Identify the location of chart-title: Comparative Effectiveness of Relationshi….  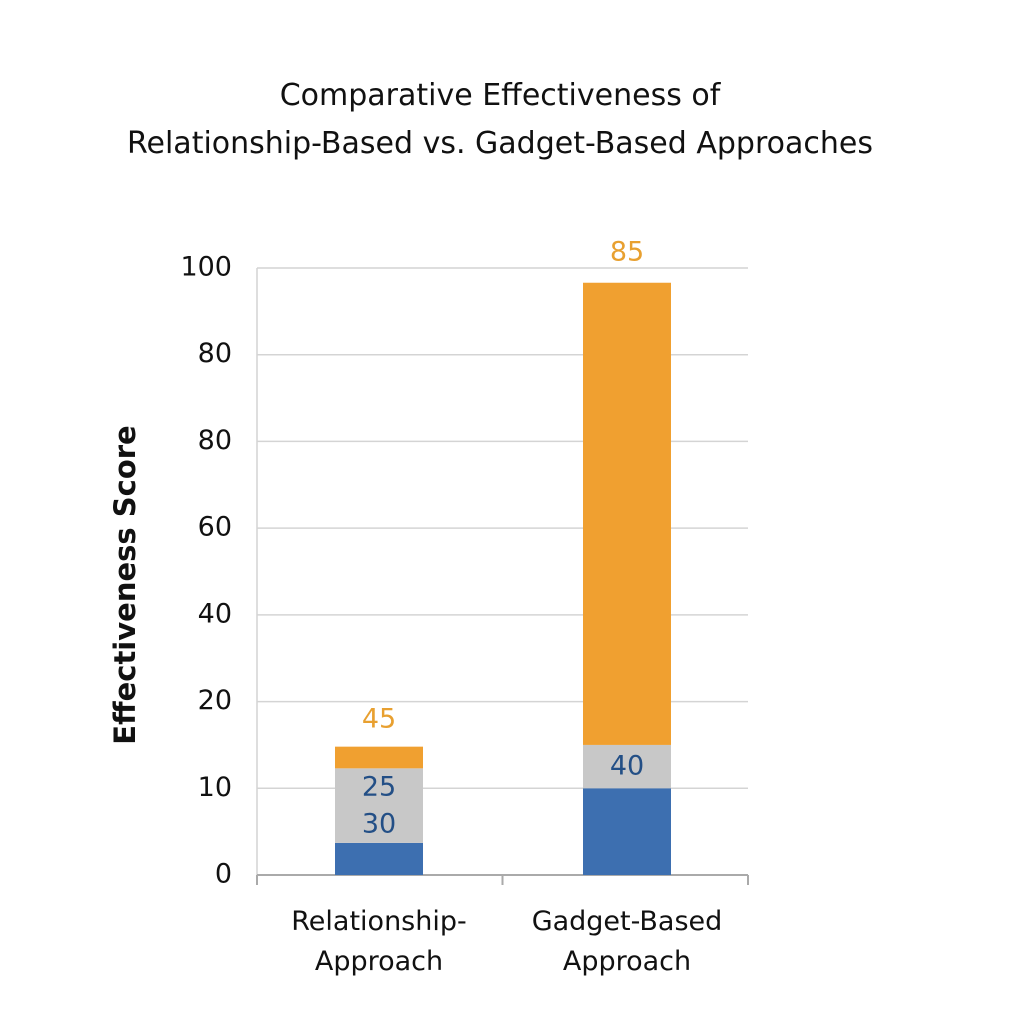
(500, 119).